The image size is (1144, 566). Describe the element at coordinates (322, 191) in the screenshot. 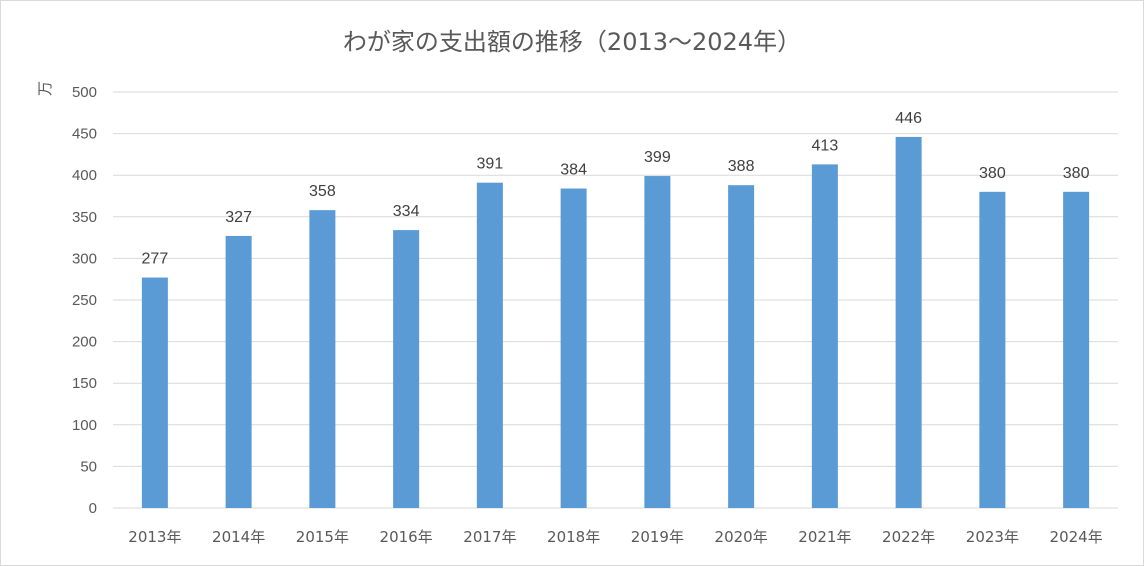

I see `data-label: 358` at that location.